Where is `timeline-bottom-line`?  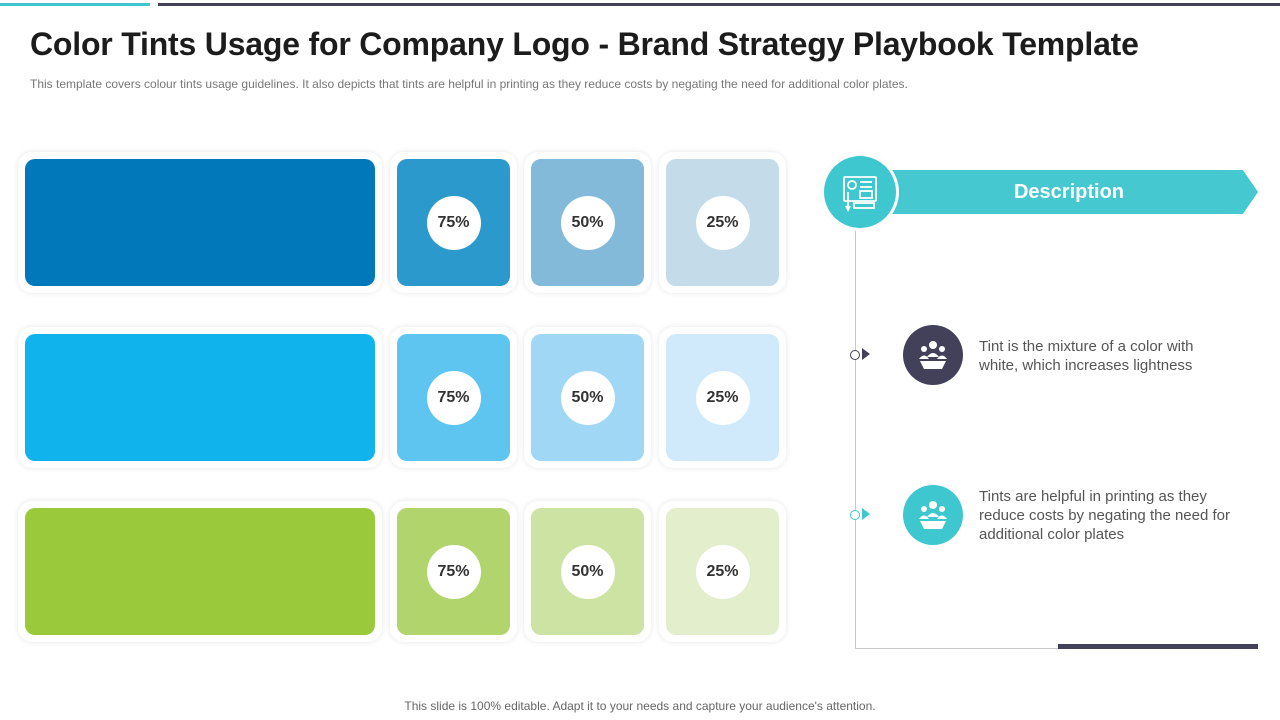 timeline-bottom-line is located at coordinates (1056, 648).